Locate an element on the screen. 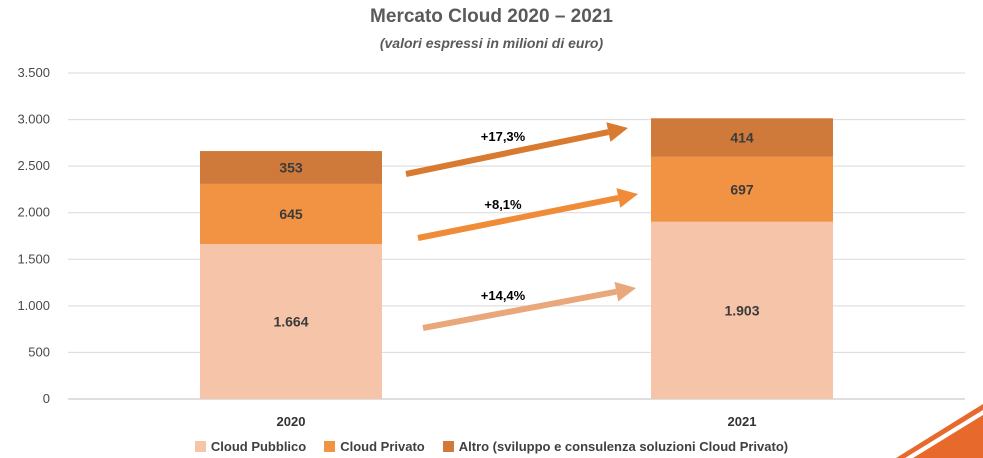  y-tick-label: 2.500 is located at coordinates (33, 165).